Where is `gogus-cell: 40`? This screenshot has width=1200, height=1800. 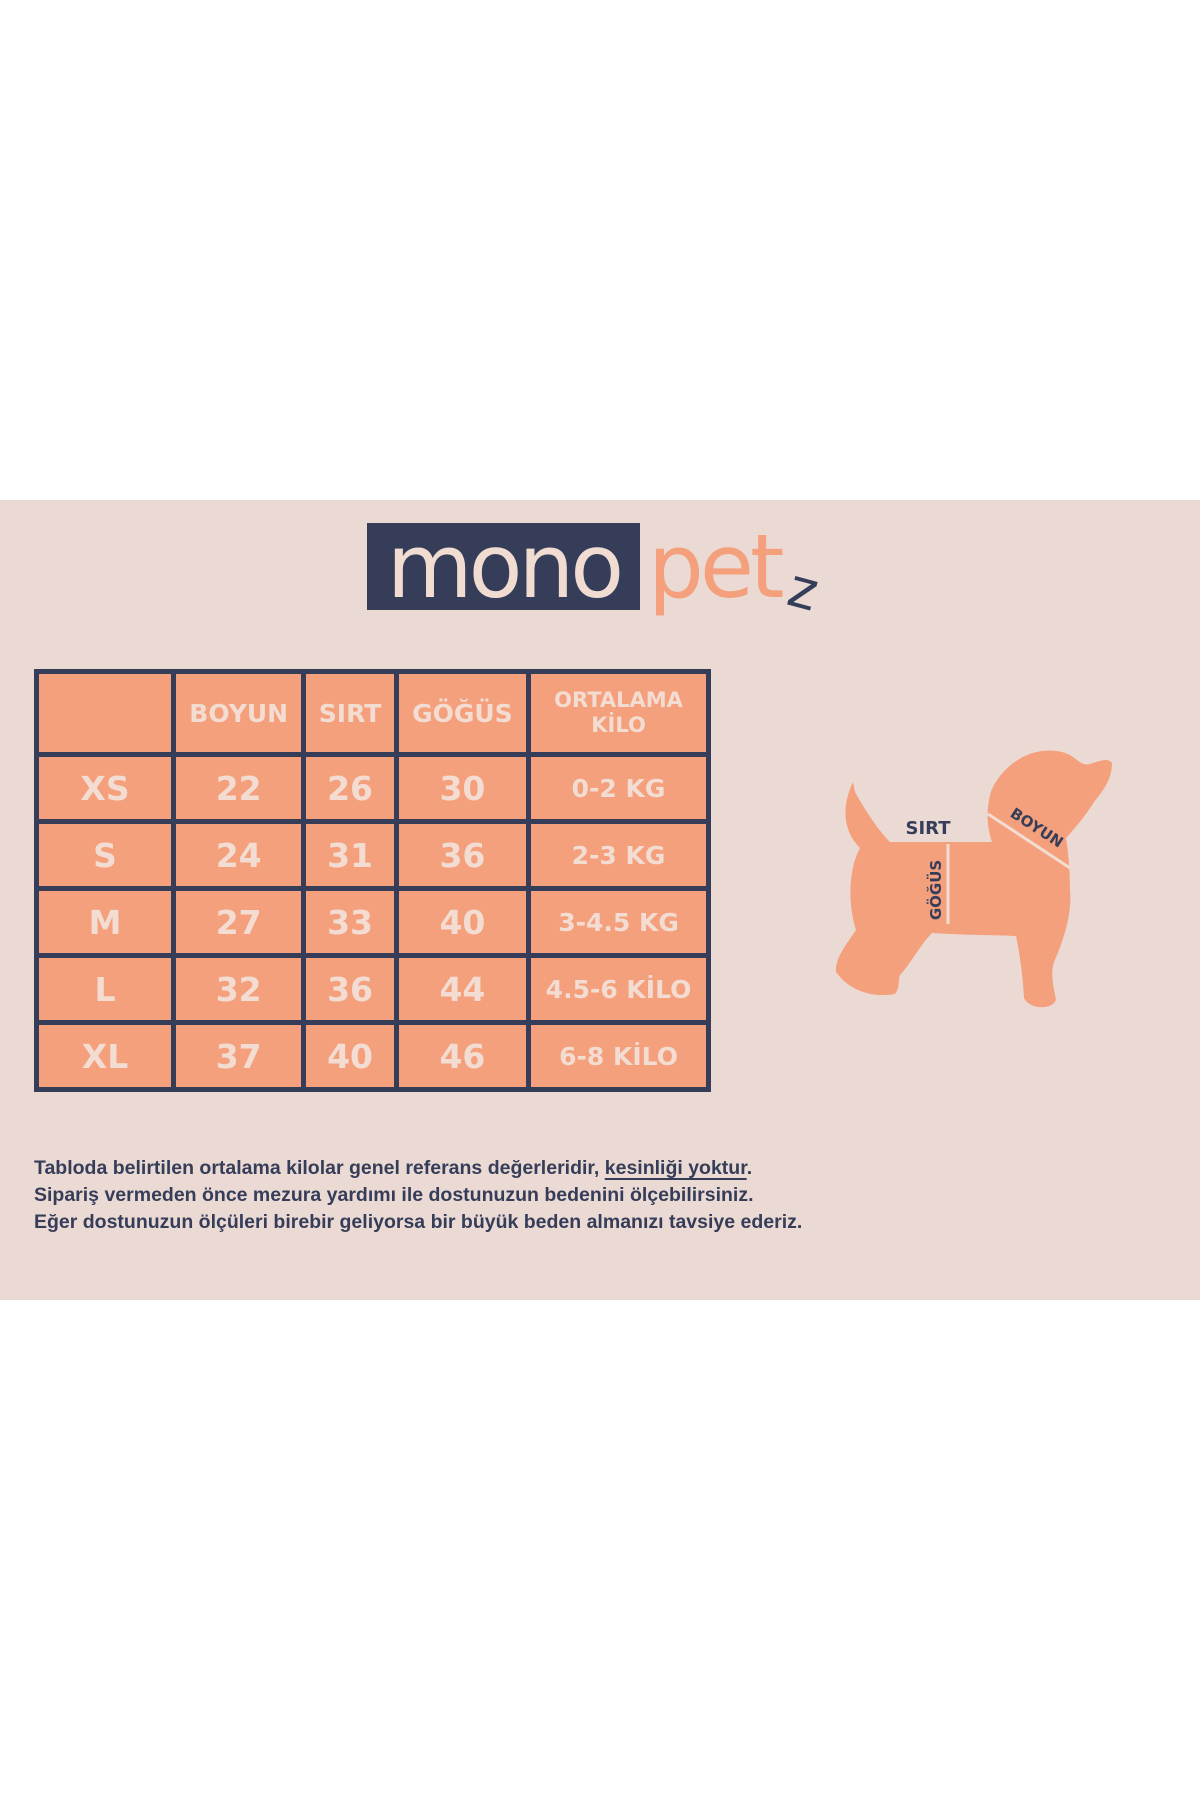
gogus-cell: 40 is located at coordinates (462, 922).